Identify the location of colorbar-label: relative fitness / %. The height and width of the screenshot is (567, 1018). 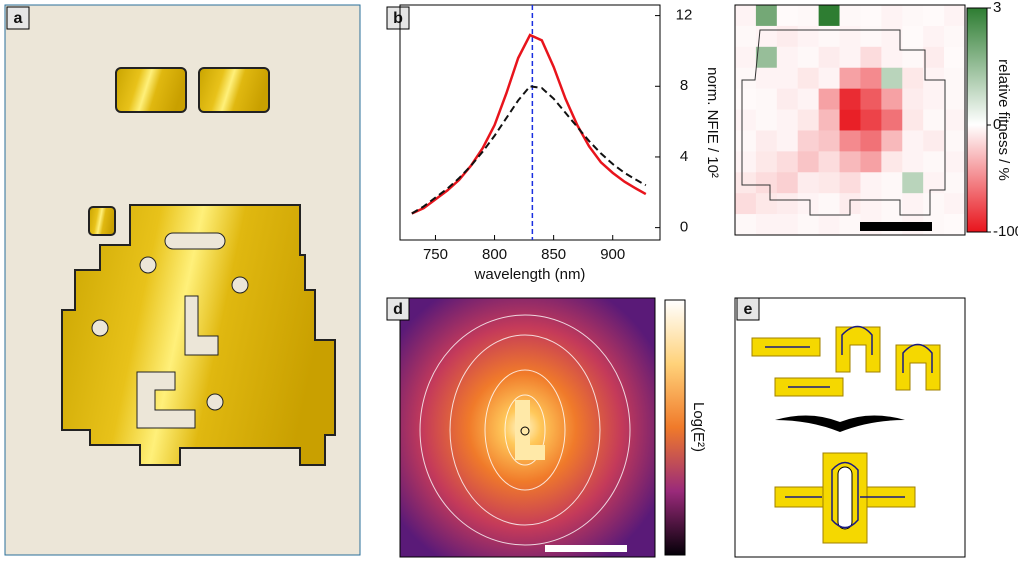
(1003, 120).